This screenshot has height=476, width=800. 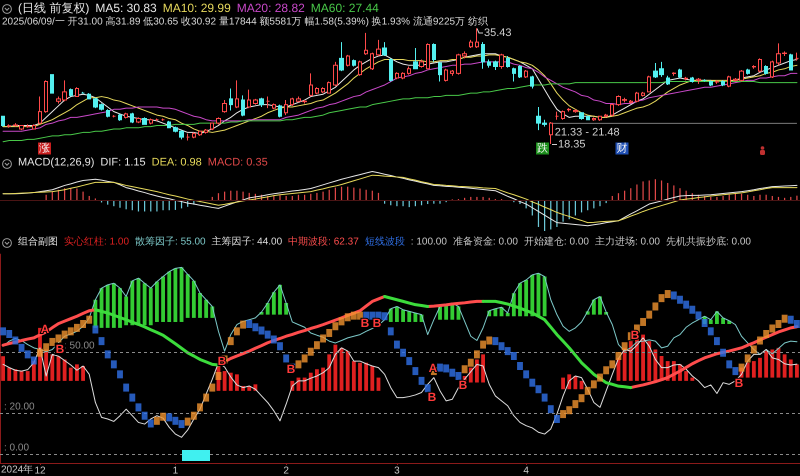 I want to click on text: MA5: 30.83, so click(x=126, y=8).